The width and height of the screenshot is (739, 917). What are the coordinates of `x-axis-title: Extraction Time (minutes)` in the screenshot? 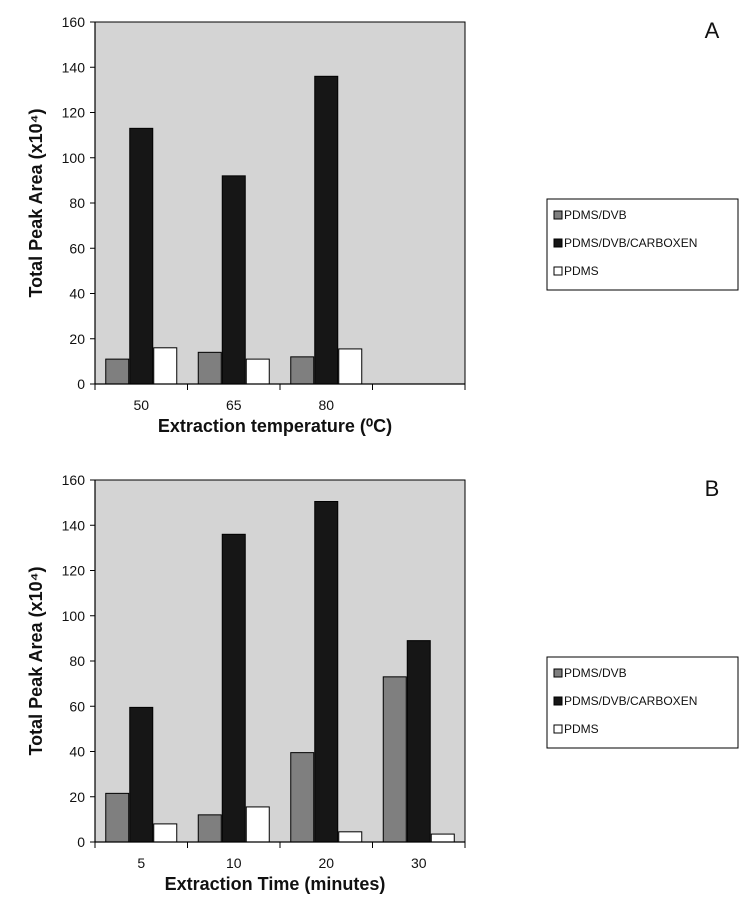 It's located at (275, 884).